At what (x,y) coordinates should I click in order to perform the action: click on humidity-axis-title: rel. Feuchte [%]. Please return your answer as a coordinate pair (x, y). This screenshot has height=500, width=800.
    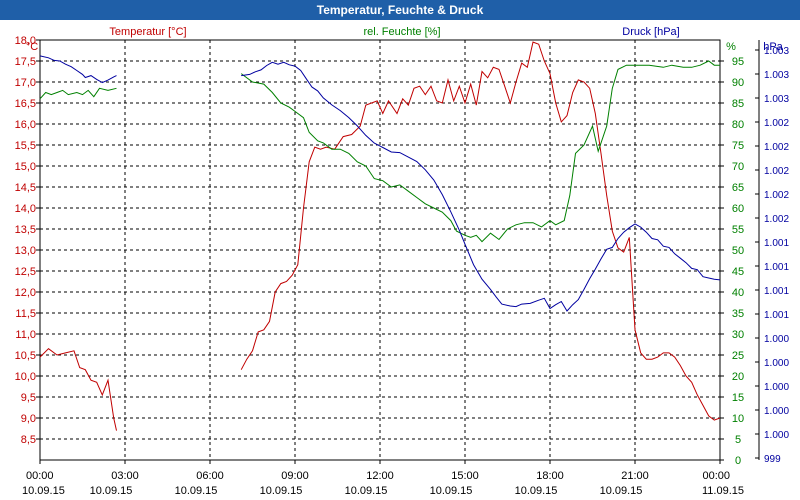
    Looking at the image, I should click on (401, 32).